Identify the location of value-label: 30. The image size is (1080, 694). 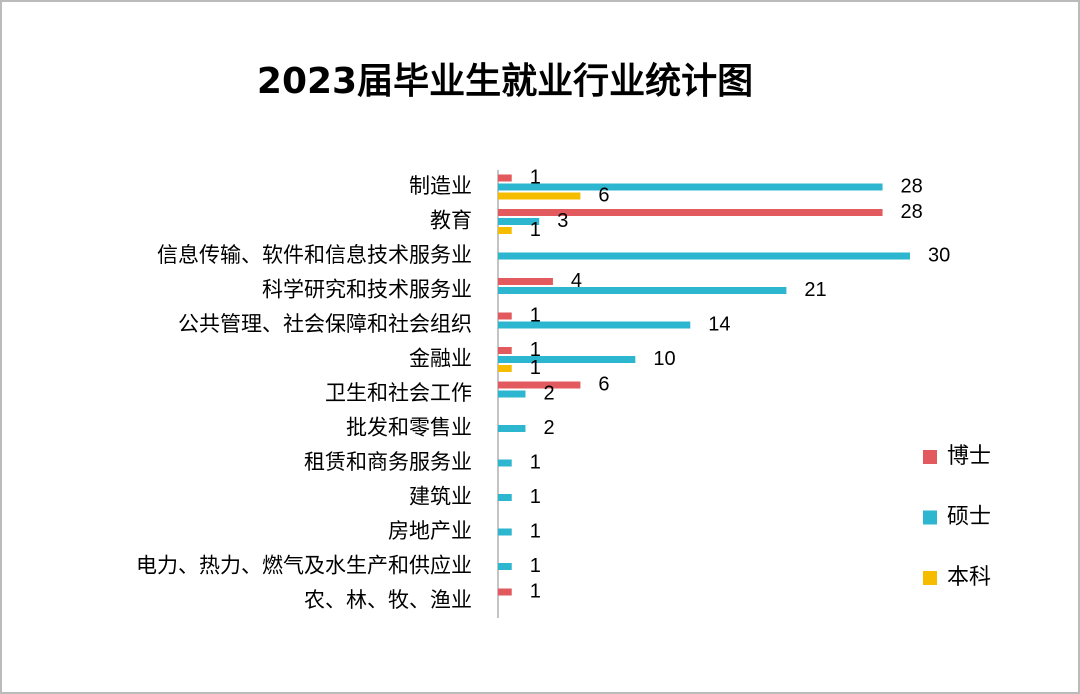
(939, 255).